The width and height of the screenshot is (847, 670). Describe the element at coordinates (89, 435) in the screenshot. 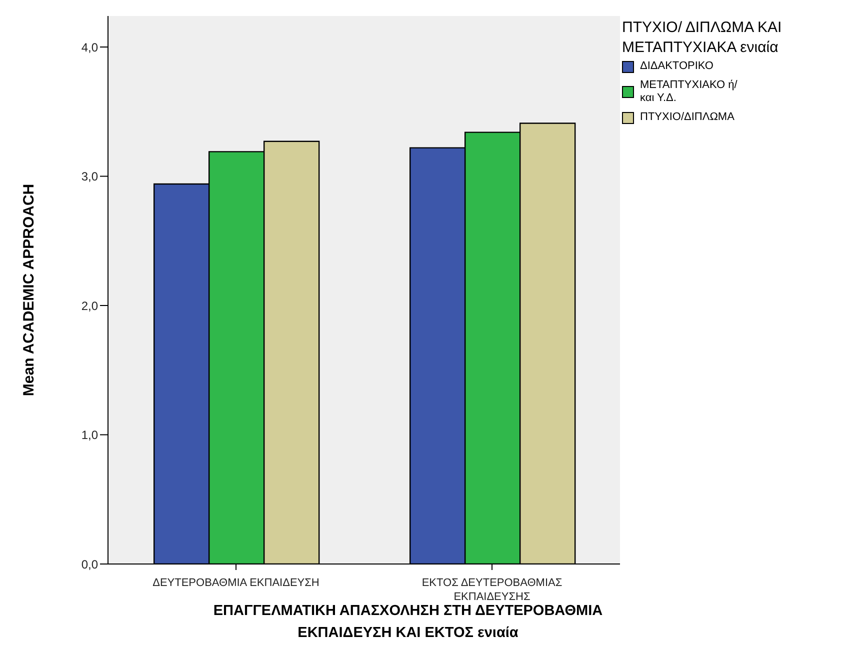

I see `y-tick-label: 1,0` at that location.